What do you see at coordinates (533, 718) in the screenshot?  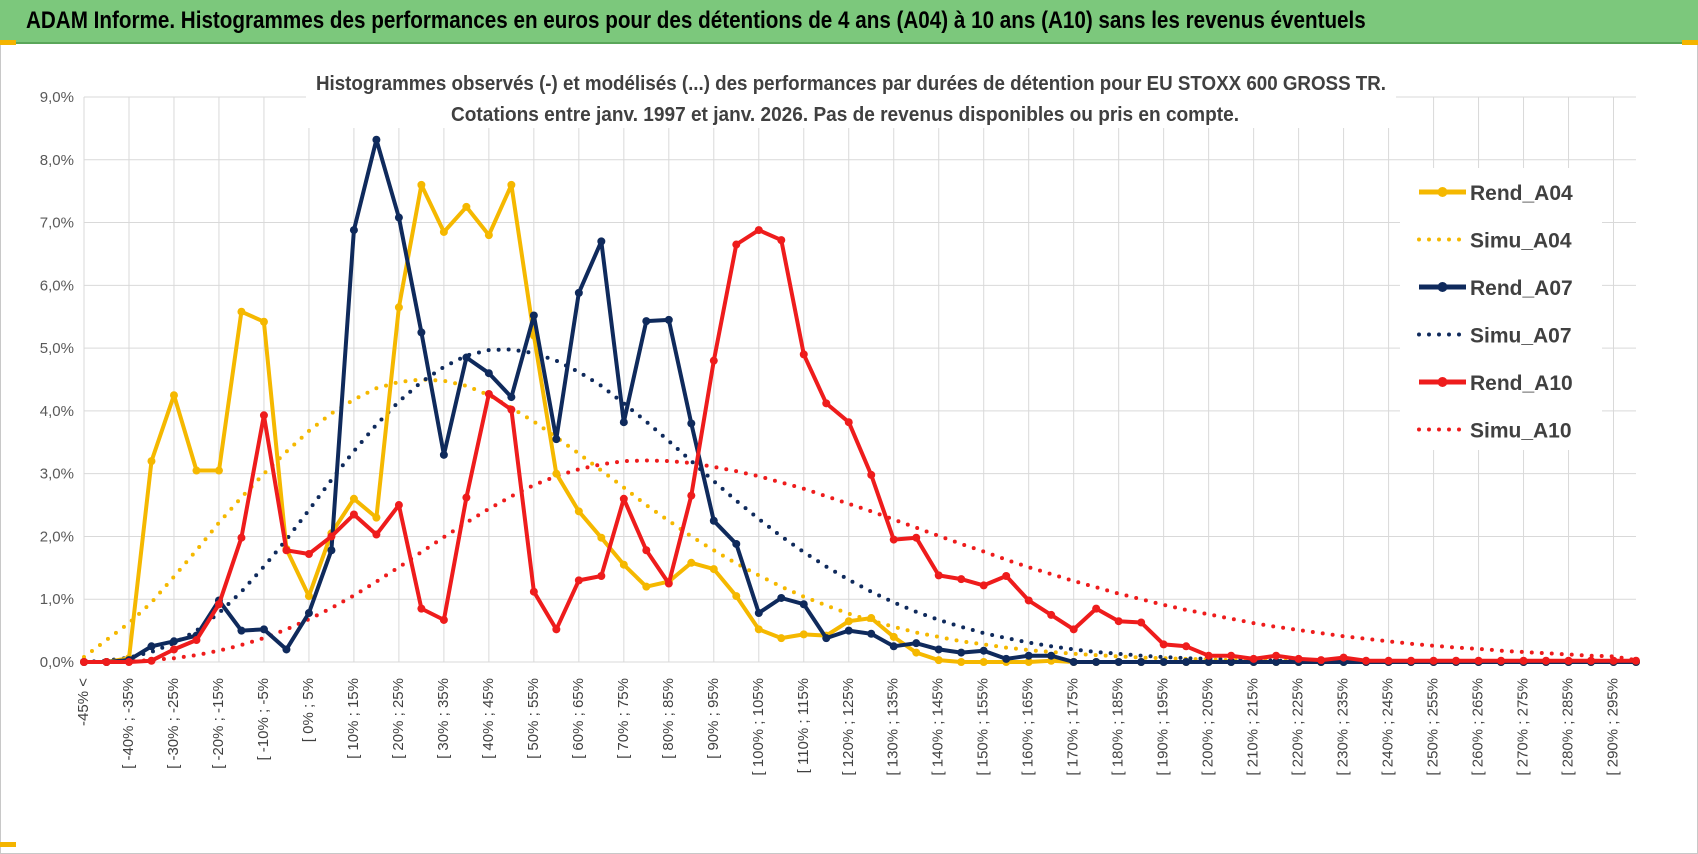 I see `x-tick-label: [ 50% ; 55%` at bounding box center [533, 718].